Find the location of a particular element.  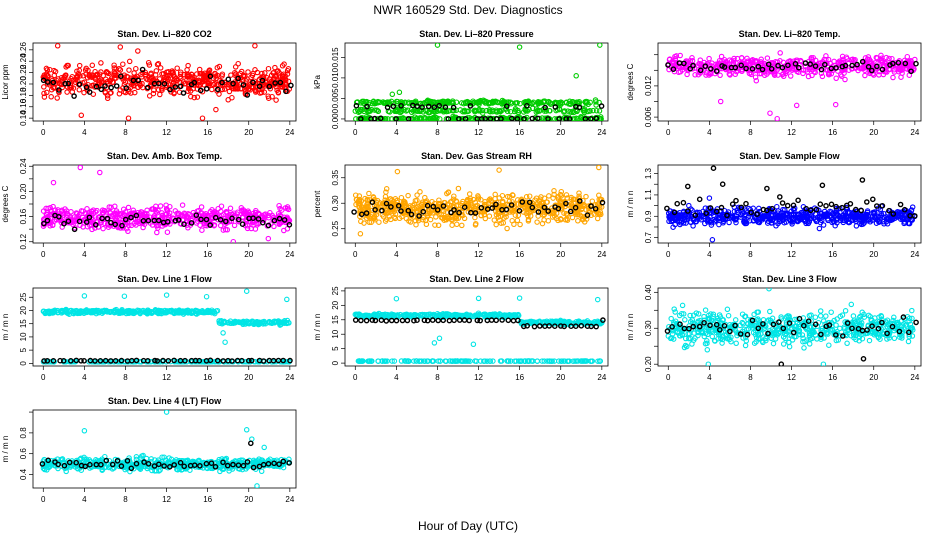

panel-y-label: Licor ppm is located at coordinates (5, 81).